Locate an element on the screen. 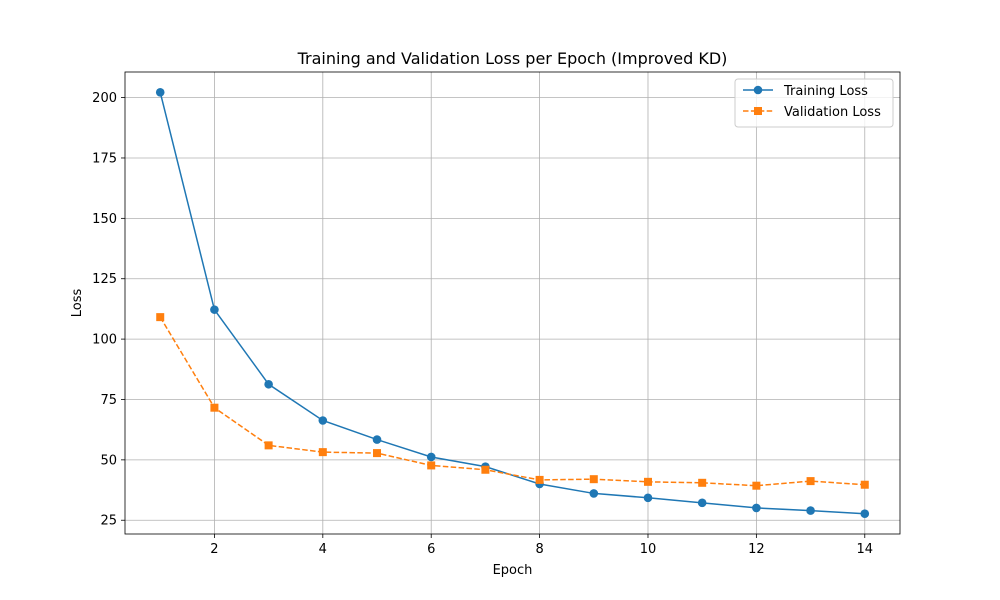  x-tick-label: 2 is located at coordinates (214, 549).